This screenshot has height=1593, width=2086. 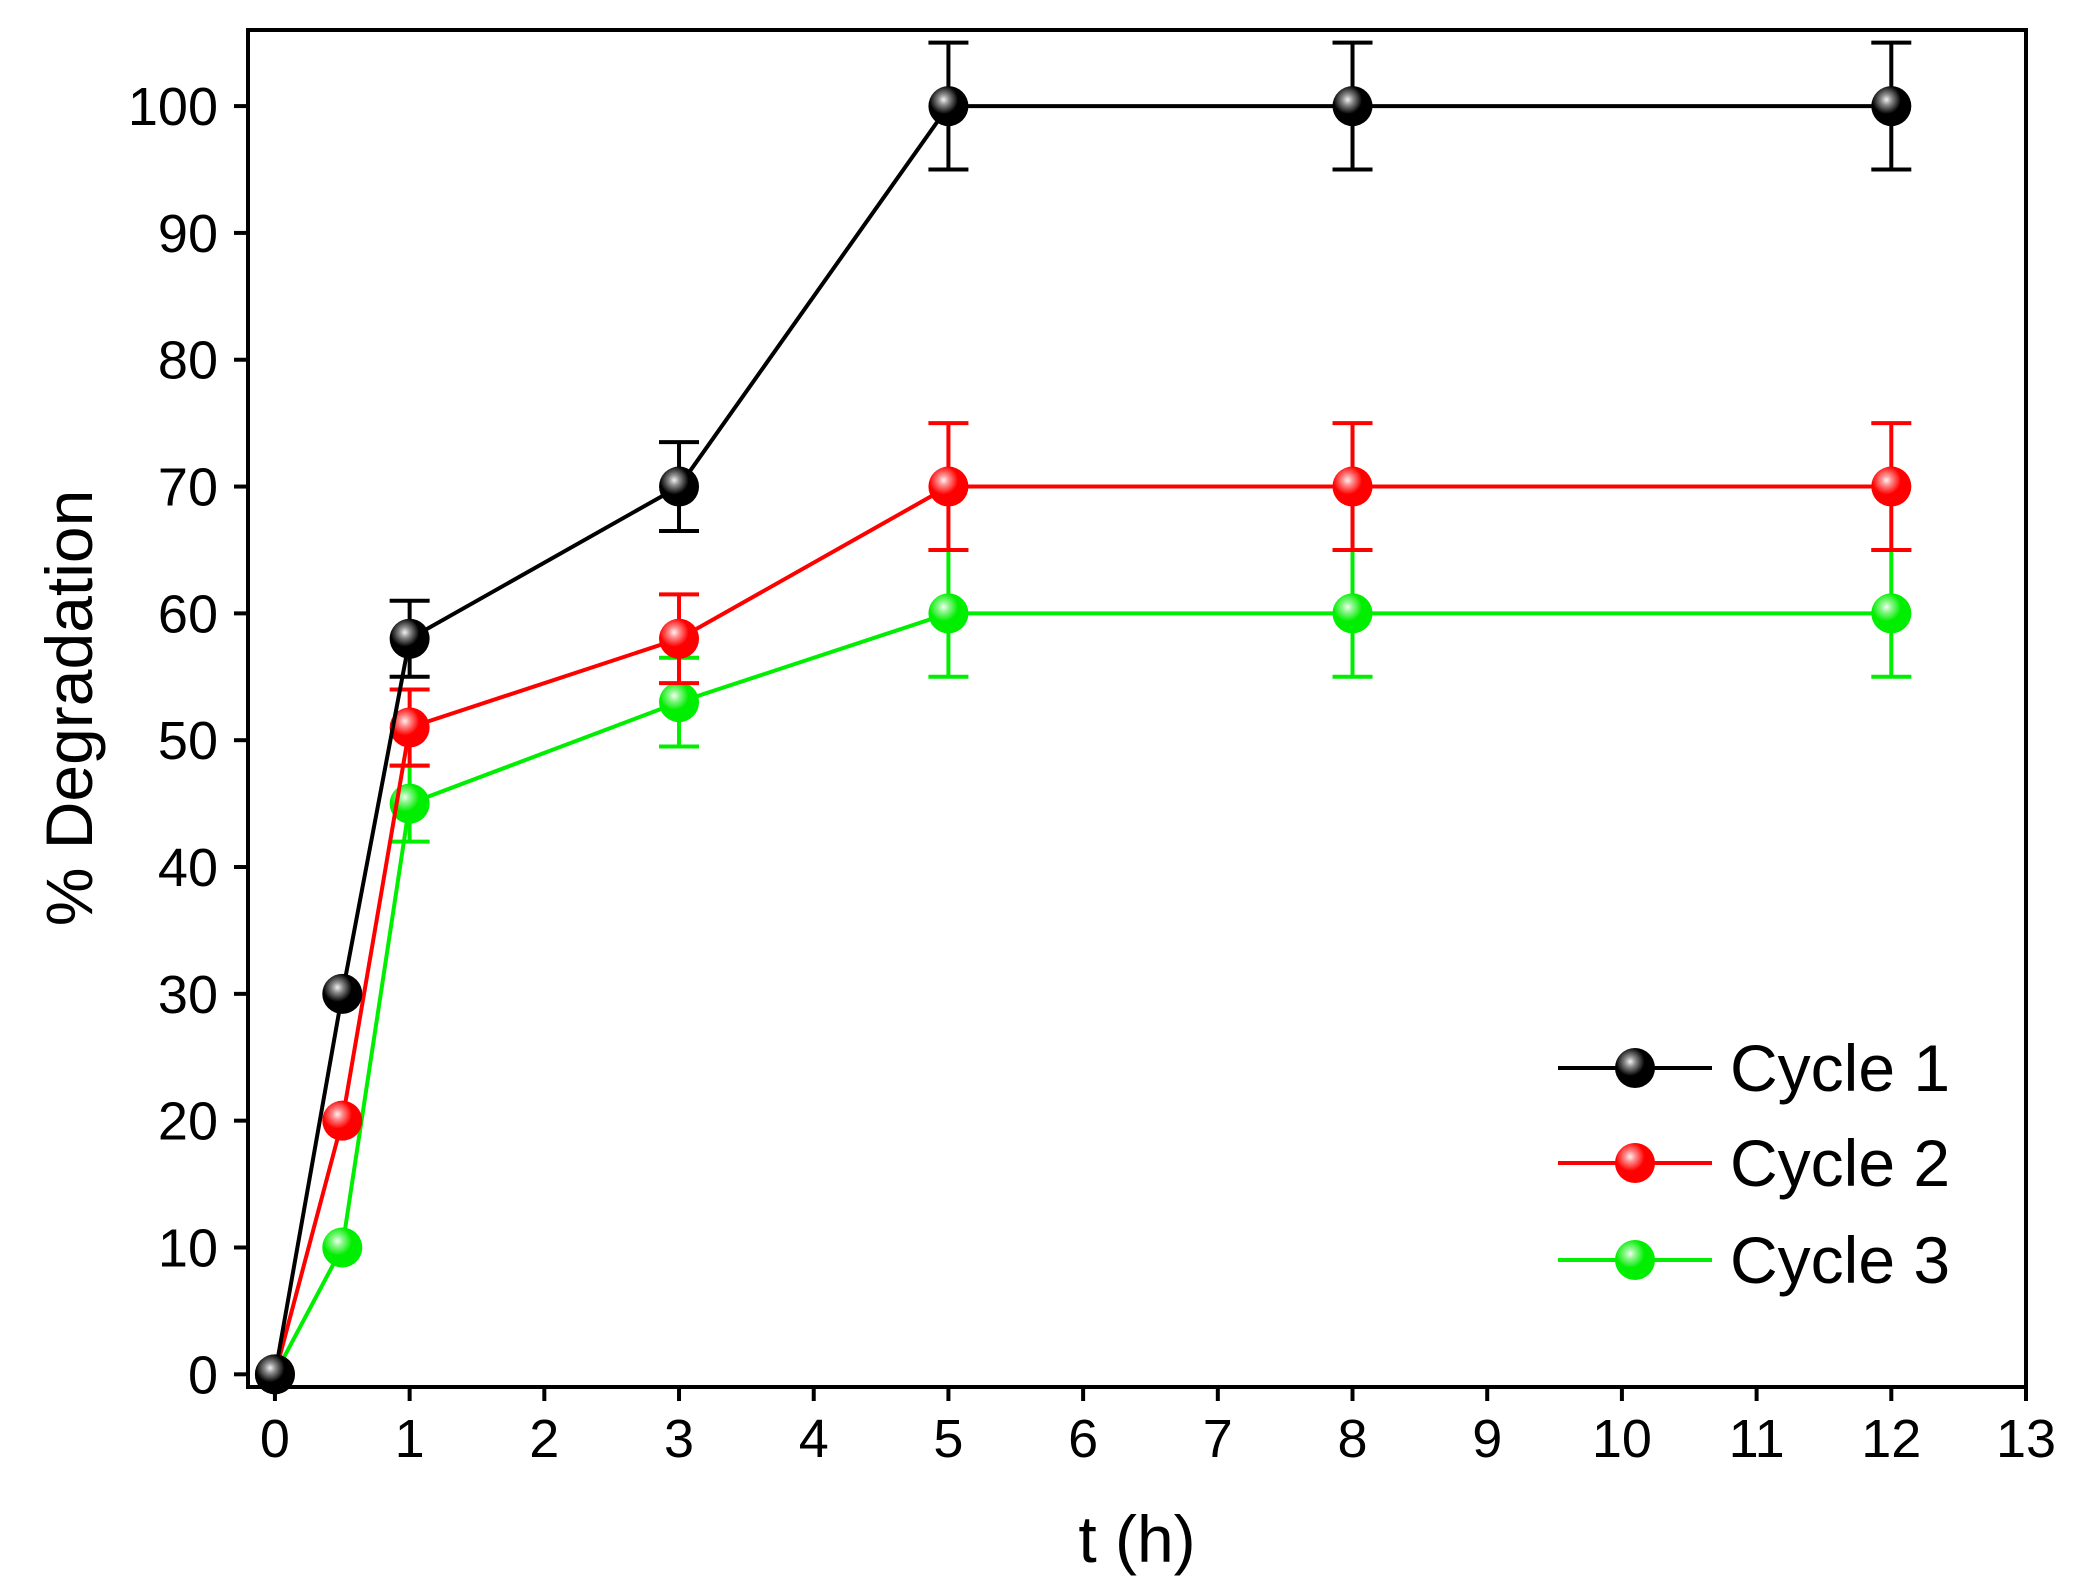 What do you see at coordinates (188, 234) in the screenshot?
I see `y-tick-label: 90` at bounding box center [188, 234].